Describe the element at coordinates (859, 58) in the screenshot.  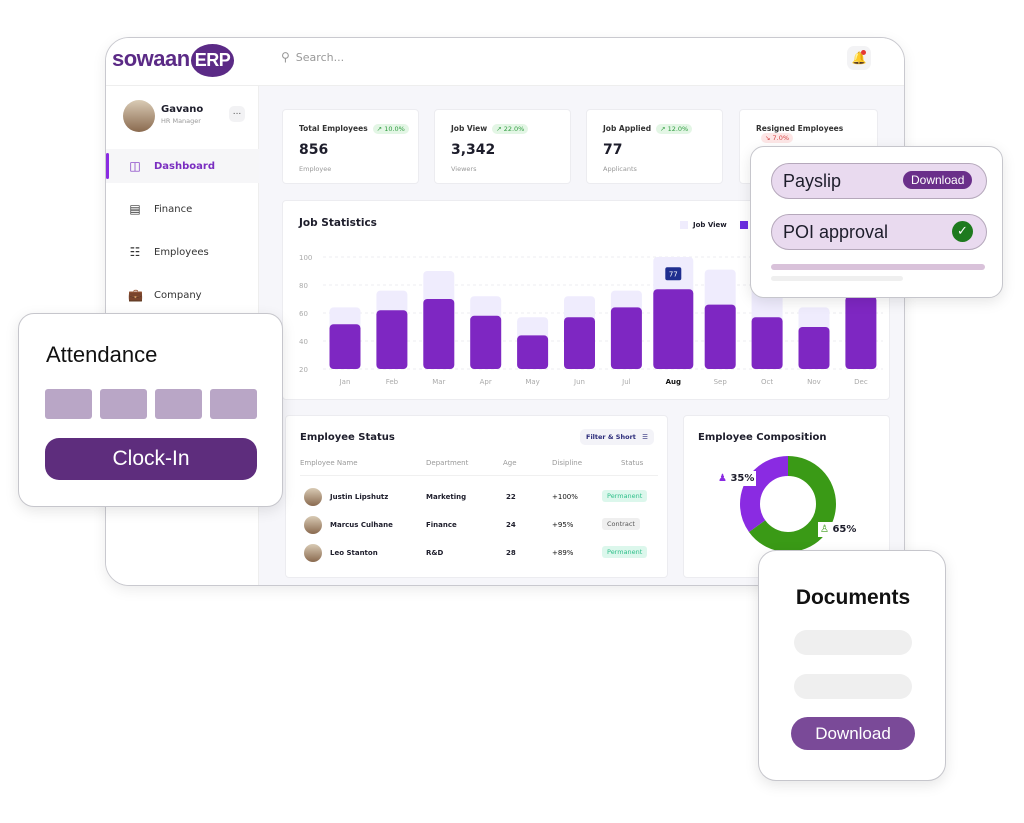
I see `notification-button: 🔔` at that location.